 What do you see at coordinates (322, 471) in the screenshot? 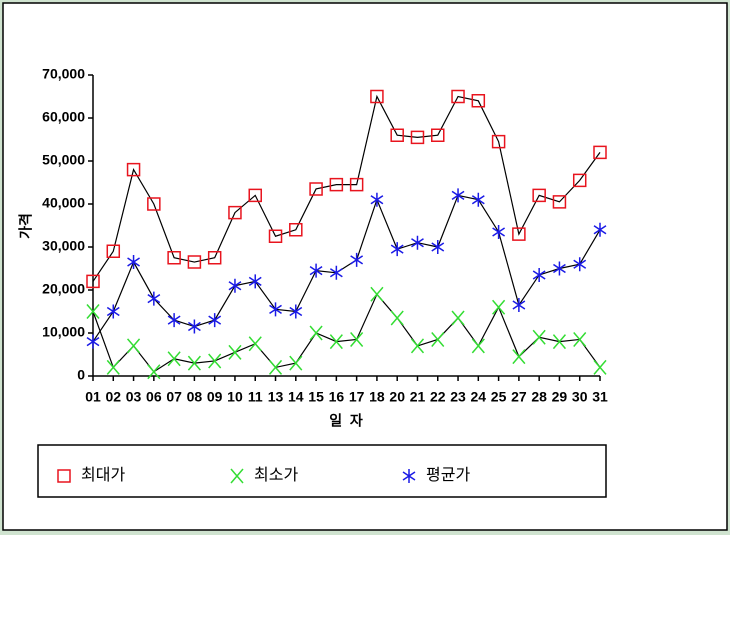
I see `legend-box` at bounding box center [322, 471].